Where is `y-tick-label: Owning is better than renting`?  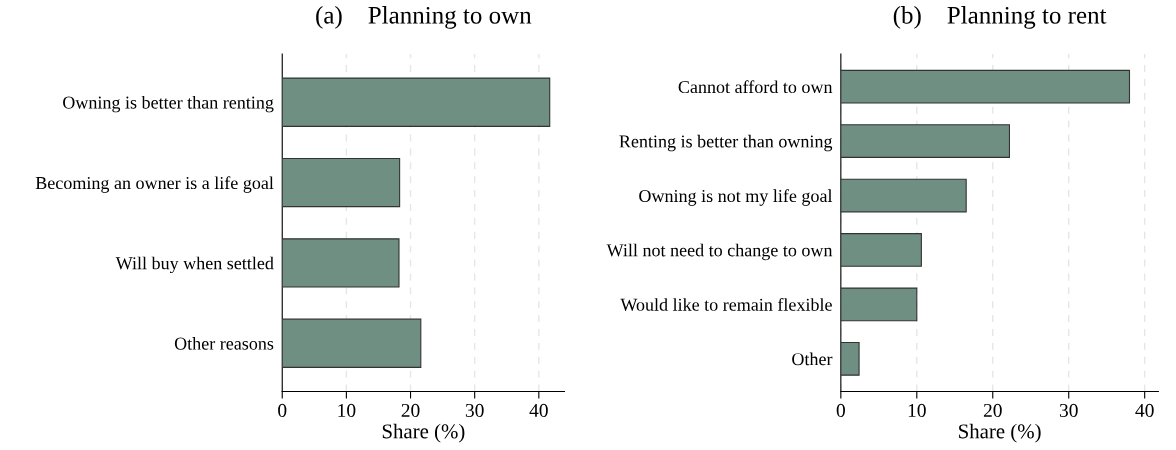
y-tick-label: Owning is better than renting is located at coordinates (168, 104).